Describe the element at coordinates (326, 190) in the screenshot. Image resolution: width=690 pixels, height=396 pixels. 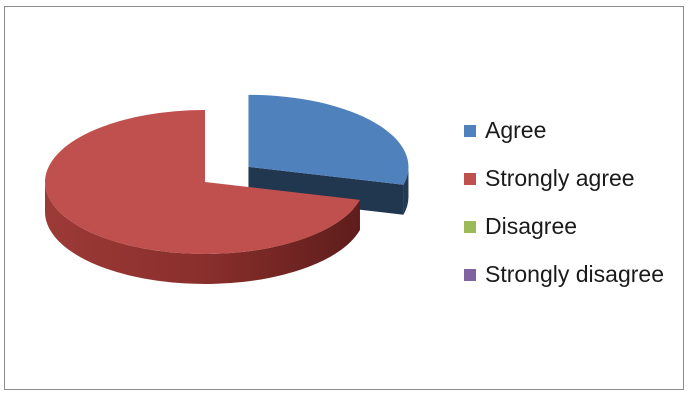
I see `pie-cut-agree` at that location.